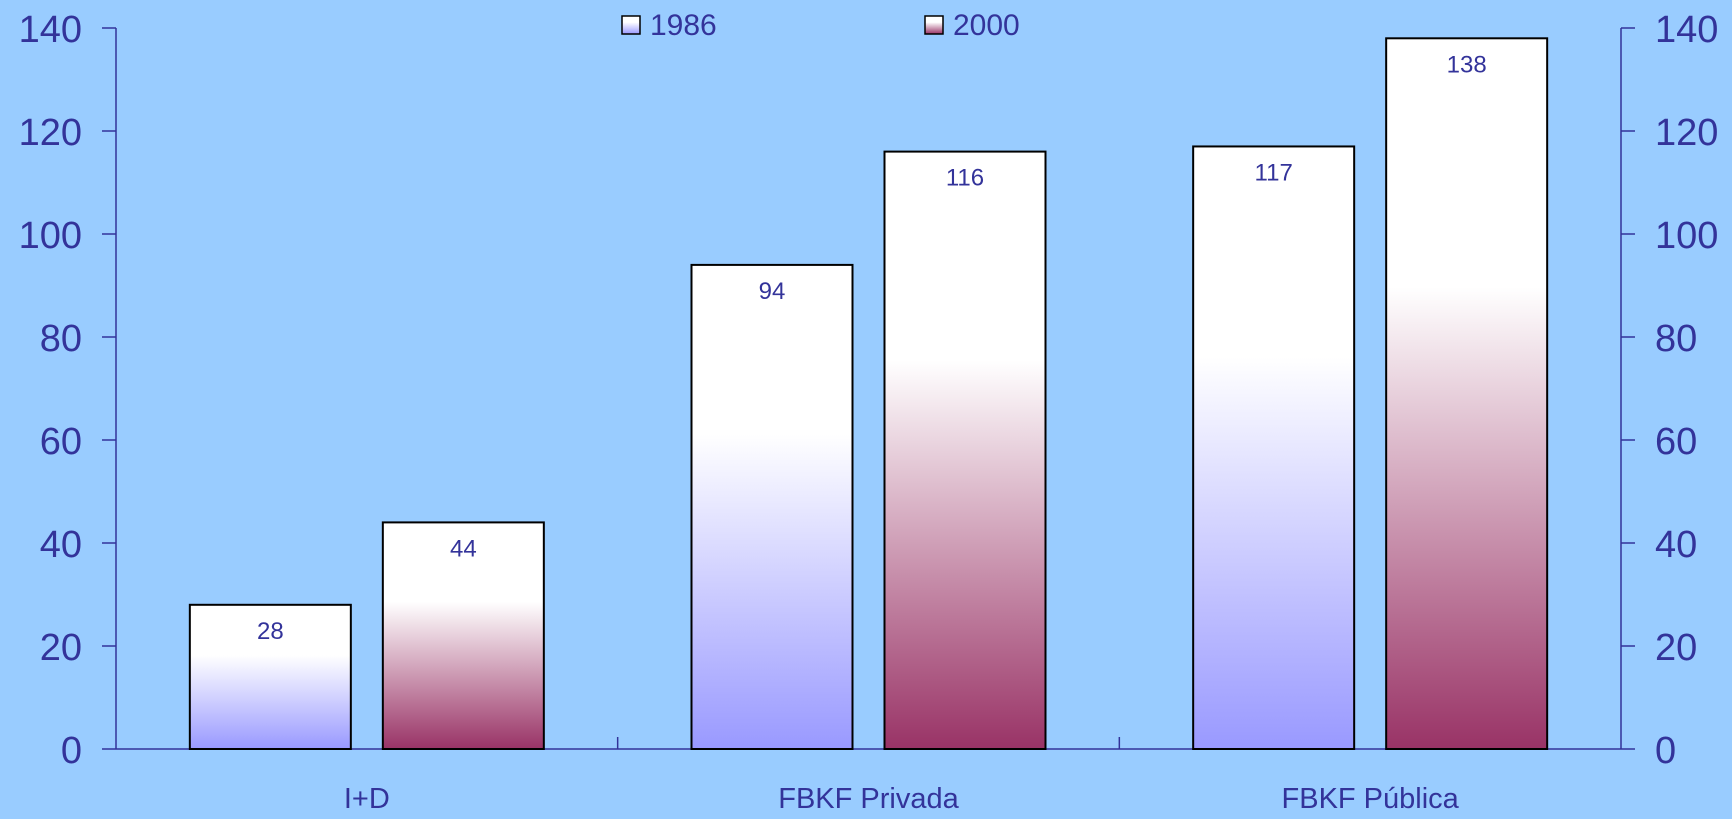  Describe the element at coordinates (1665, 751) in the screenshot. I see `right-y-tick-label: 0` at that location.